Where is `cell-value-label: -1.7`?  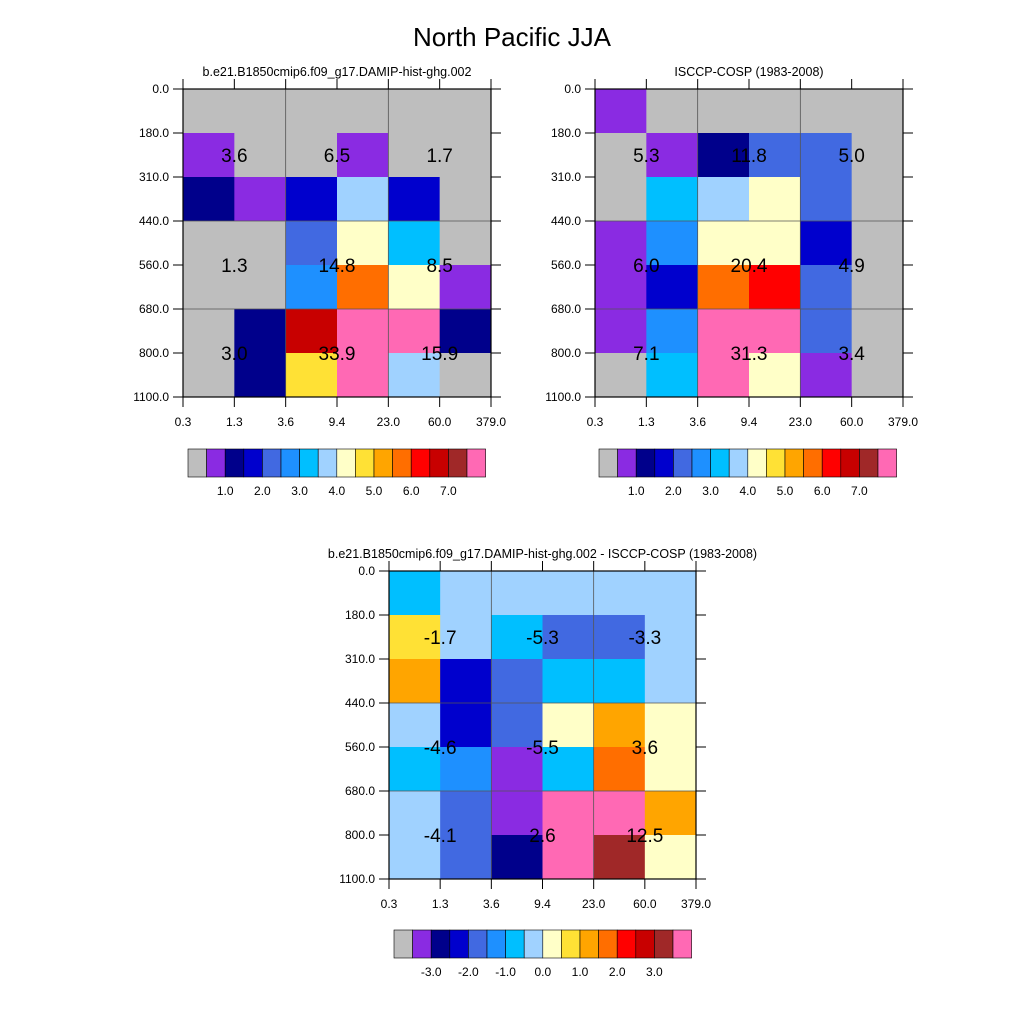 cell-value-label: -1.7 is located at coordinates (440, 638).